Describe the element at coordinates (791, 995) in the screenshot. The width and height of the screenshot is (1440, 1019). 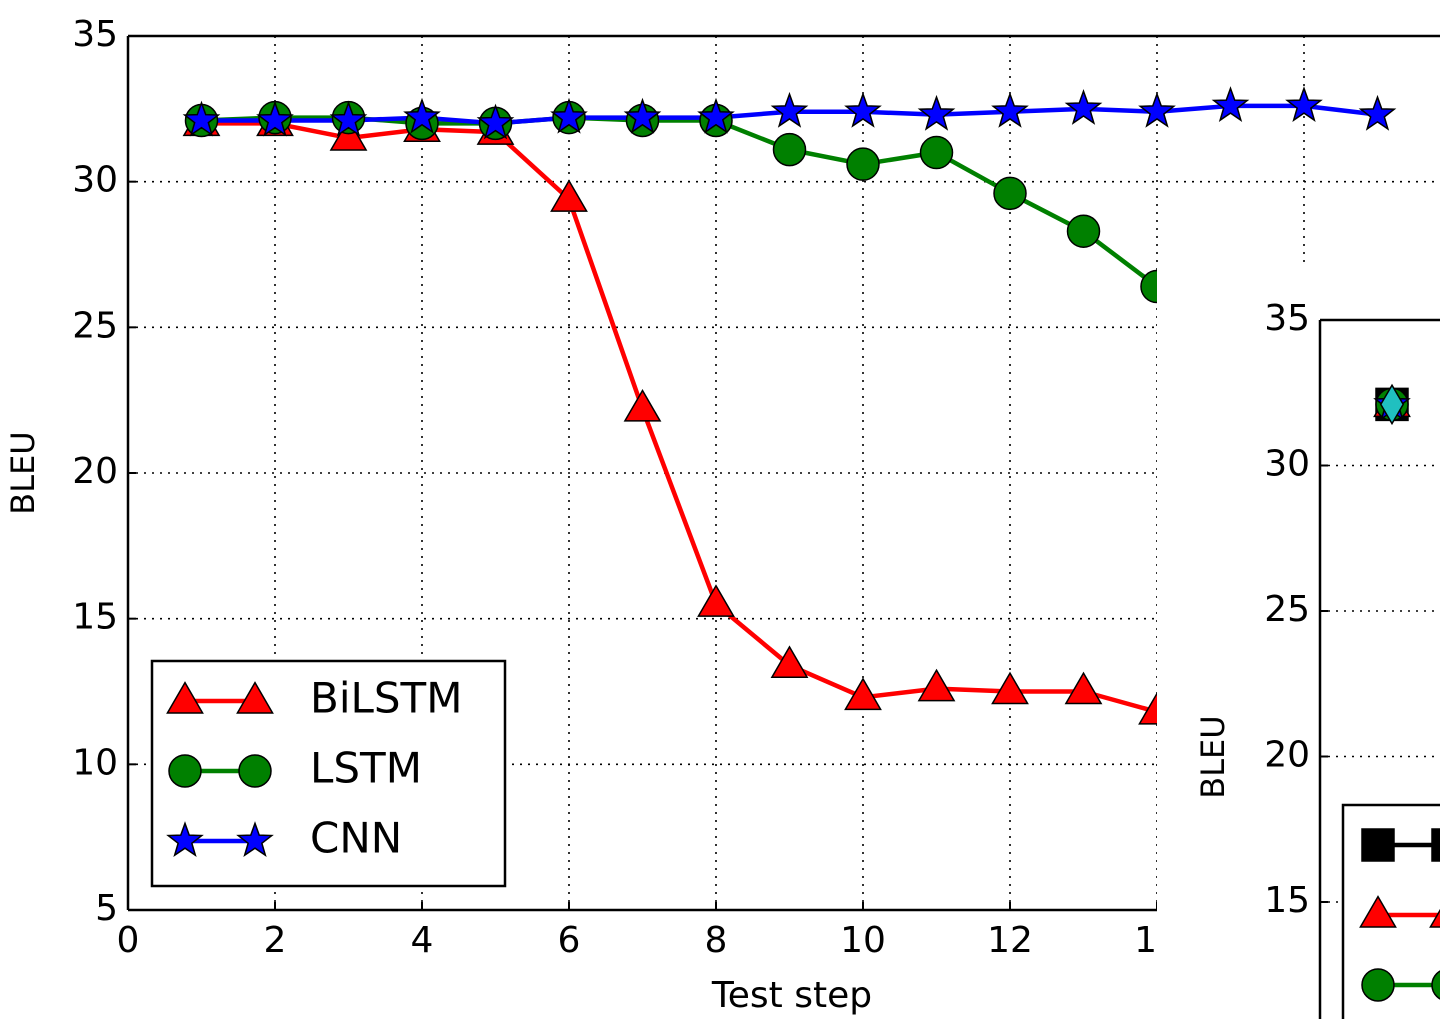
I see `x-axis-label: Test step` at that location.